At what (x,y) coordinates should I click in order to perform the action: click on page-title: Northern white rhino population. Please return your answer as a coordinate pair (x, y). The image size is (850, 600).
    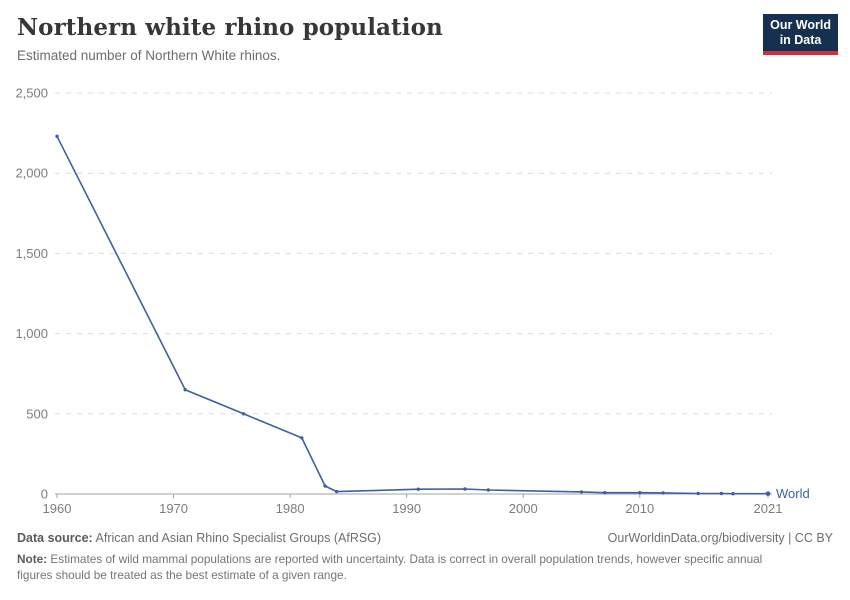
    Looking at the image, I should click on (230, 27).